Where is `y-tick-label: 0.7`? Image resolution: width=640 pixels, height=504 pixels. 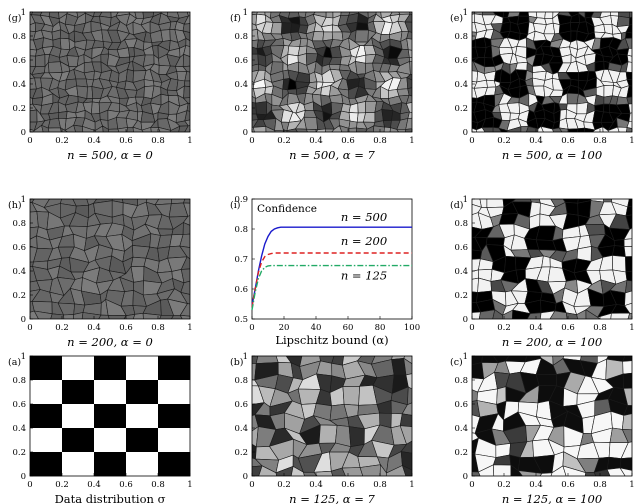 y-tick-label: 0.7 is located at coordinates (241, 260).